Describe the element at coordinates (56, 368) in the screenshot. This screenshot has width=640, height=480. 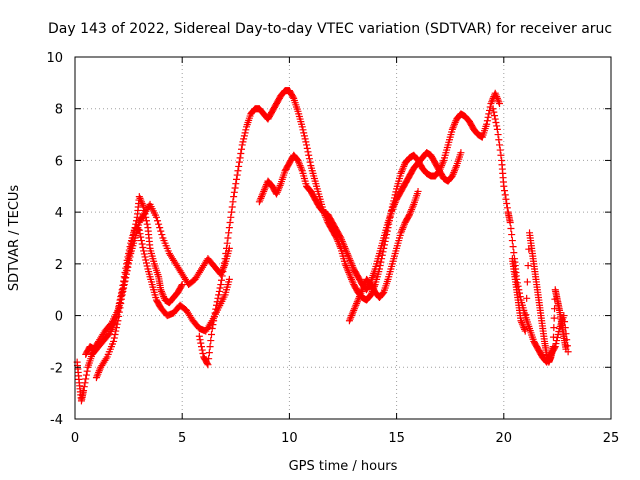
I see `y-tick-label: -2` at that location.